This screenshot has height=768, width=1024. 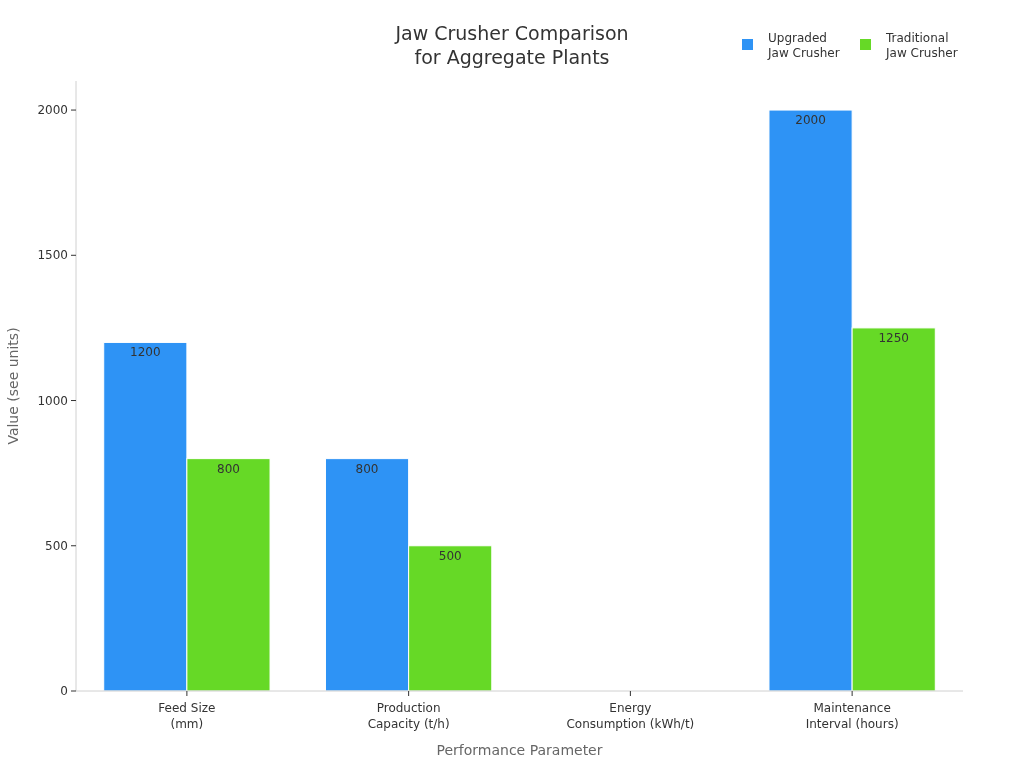 I want to click on y-axis-title: Value (see units), so click(x=13, y=386).